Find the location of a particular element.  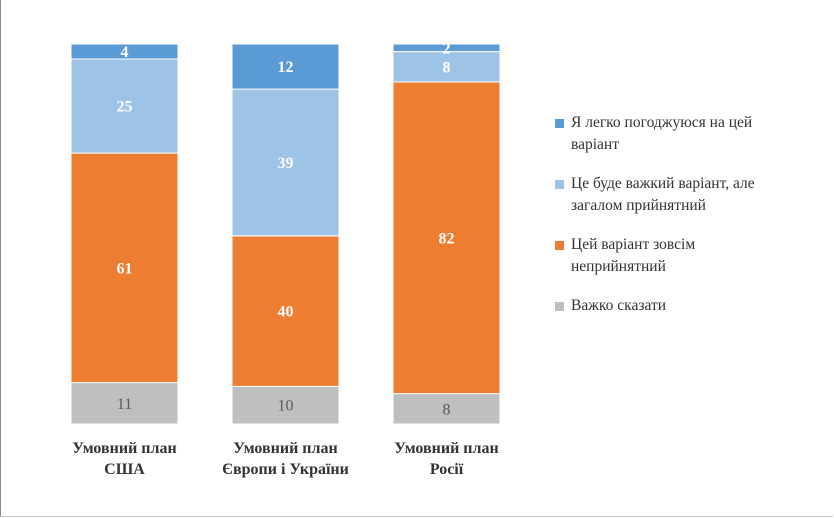

data-label: 10 is located at coordinates (286, 406).